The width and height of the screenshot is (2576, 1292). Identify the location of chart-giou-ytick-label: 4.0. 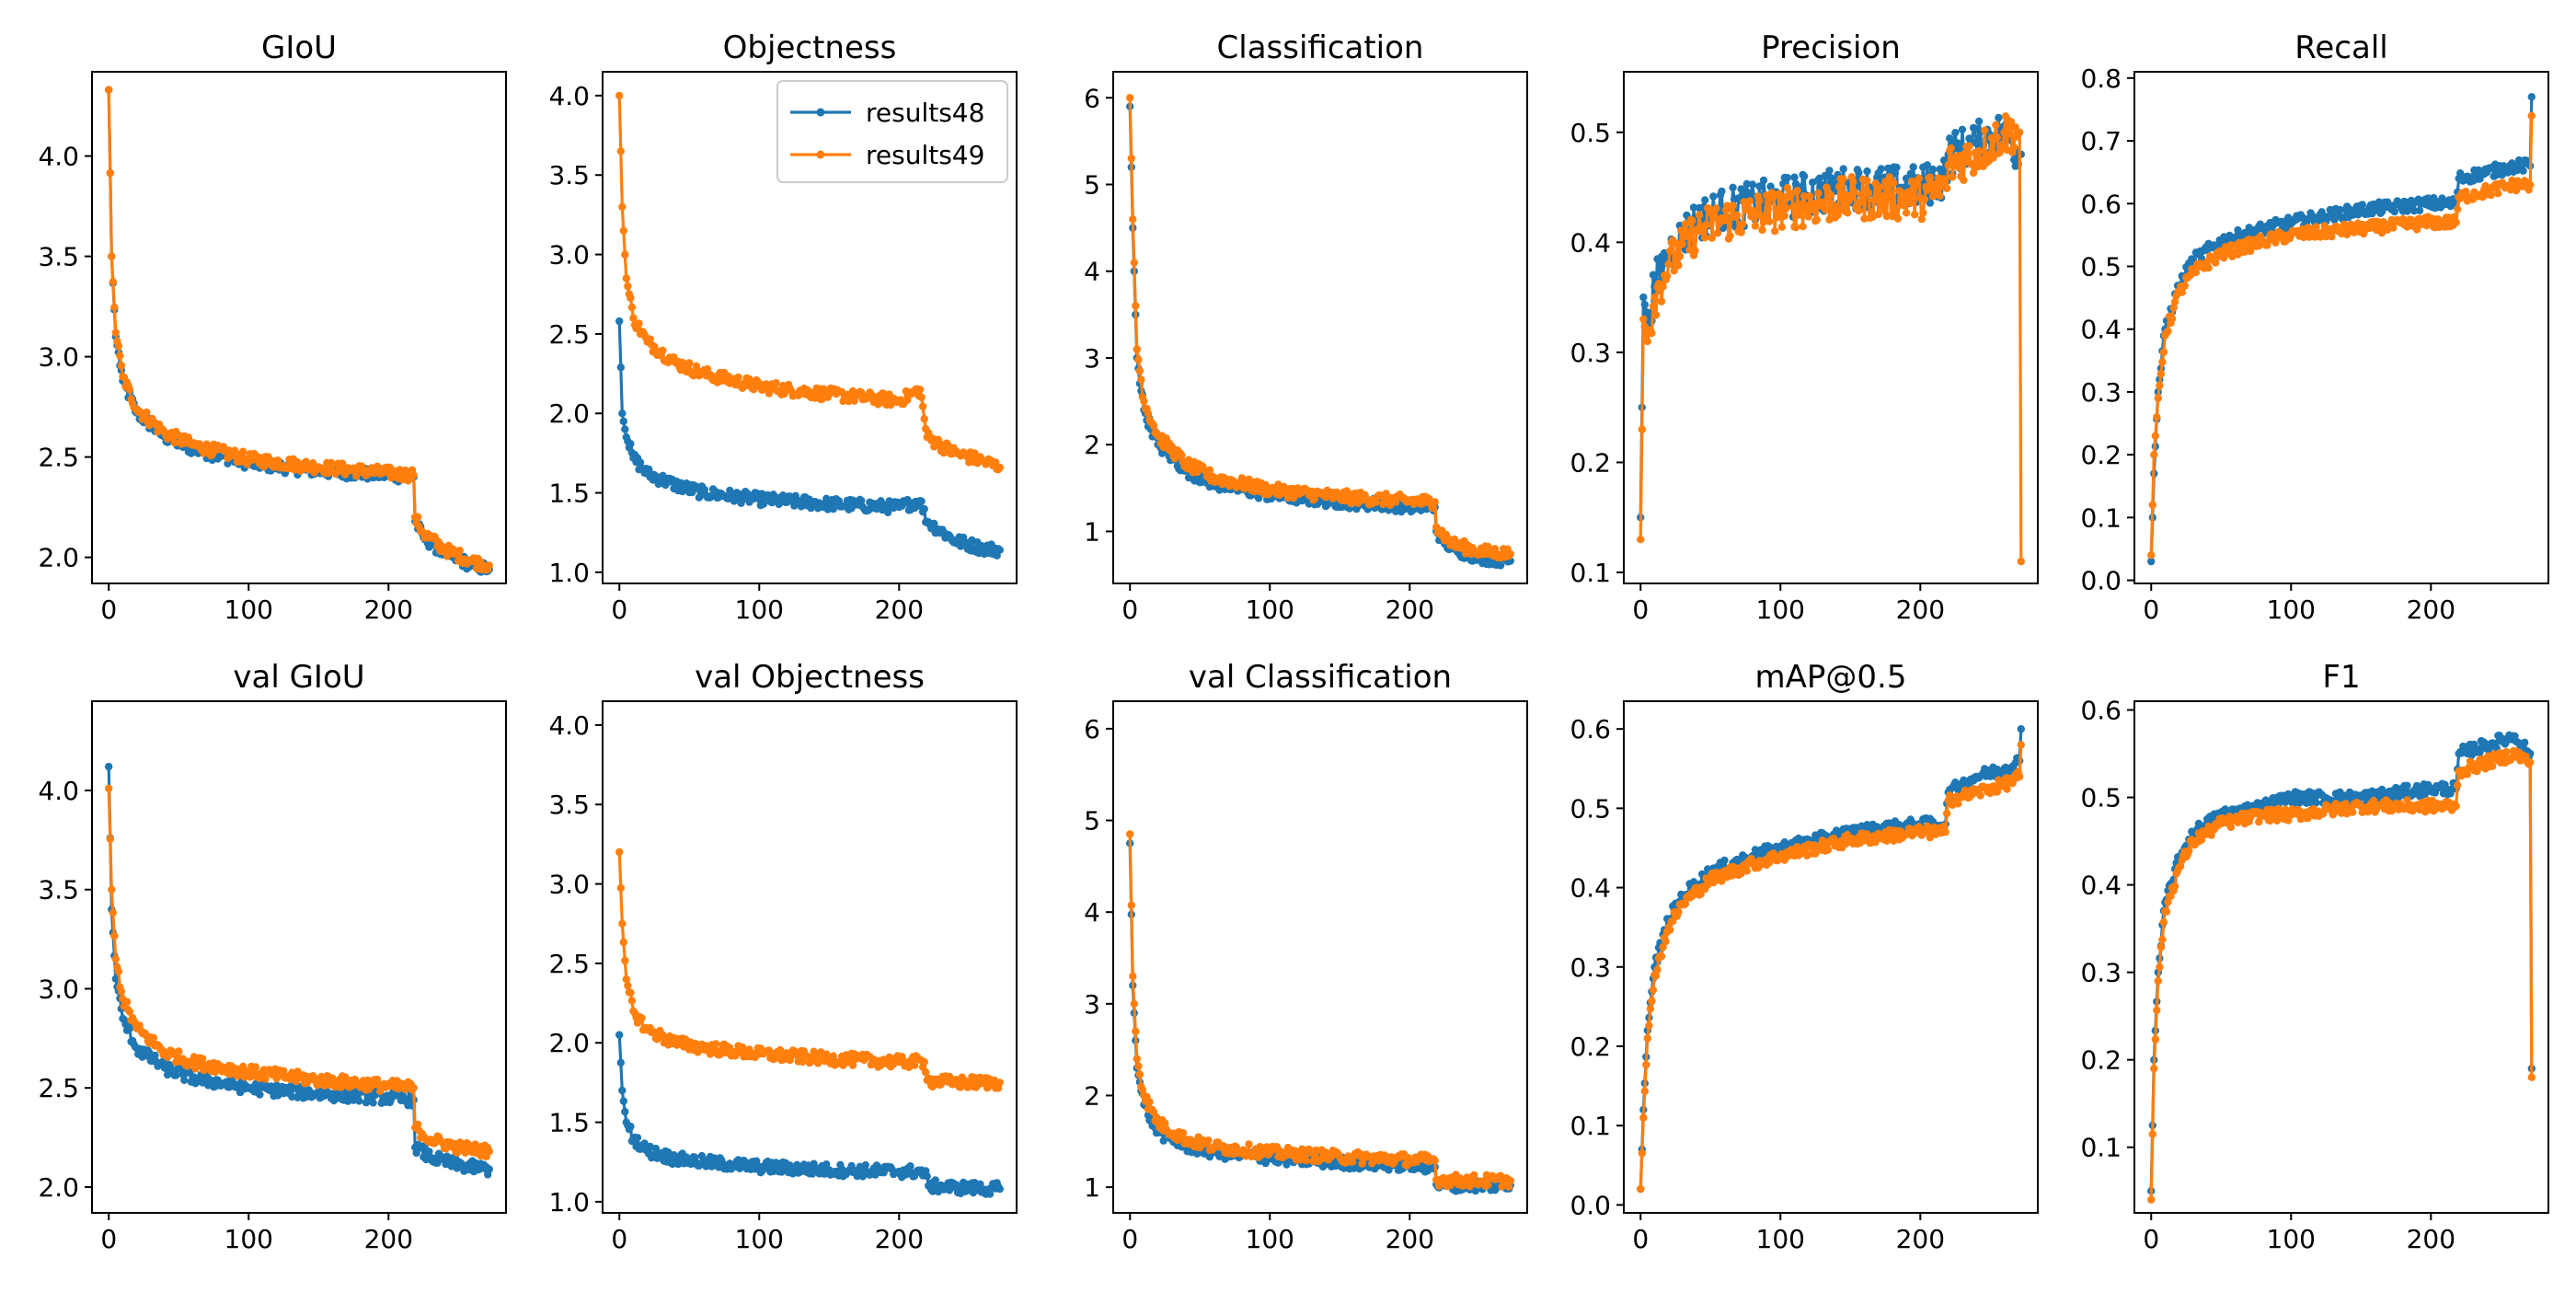
(58, 157).